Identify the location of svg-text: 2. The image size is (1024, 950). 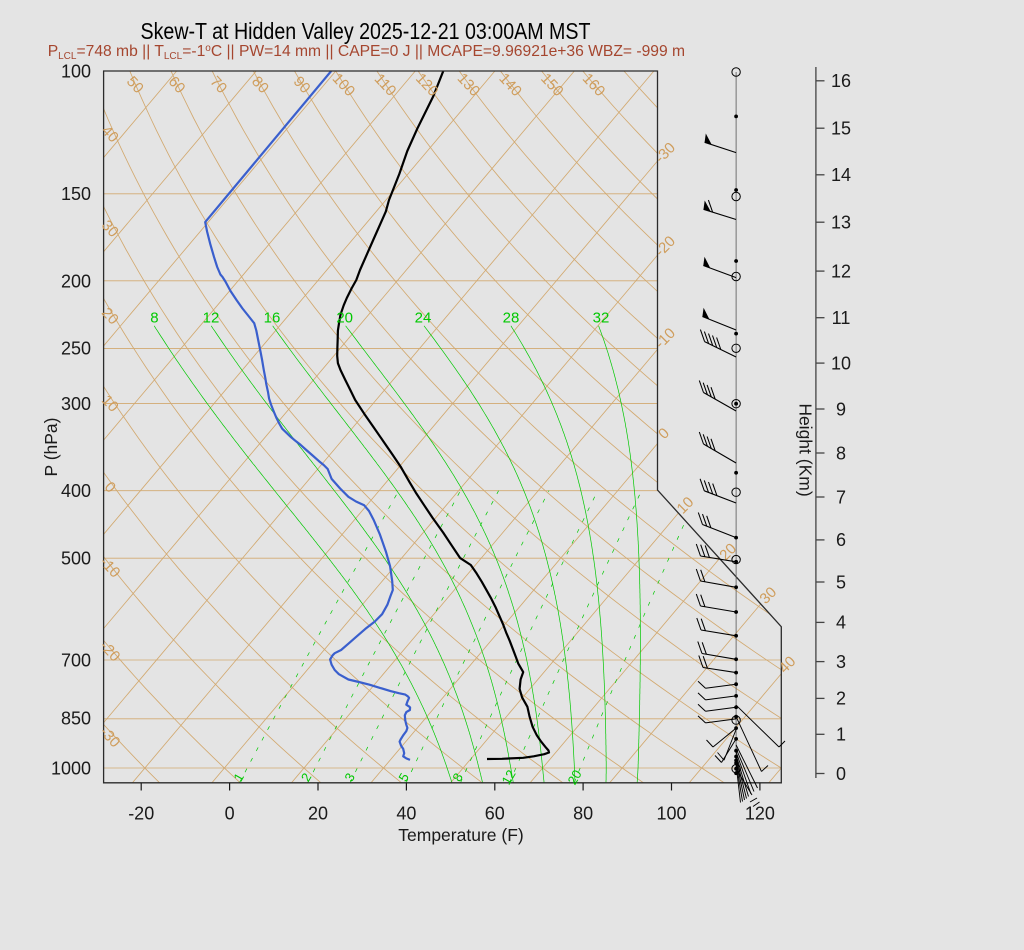
(841, 699).